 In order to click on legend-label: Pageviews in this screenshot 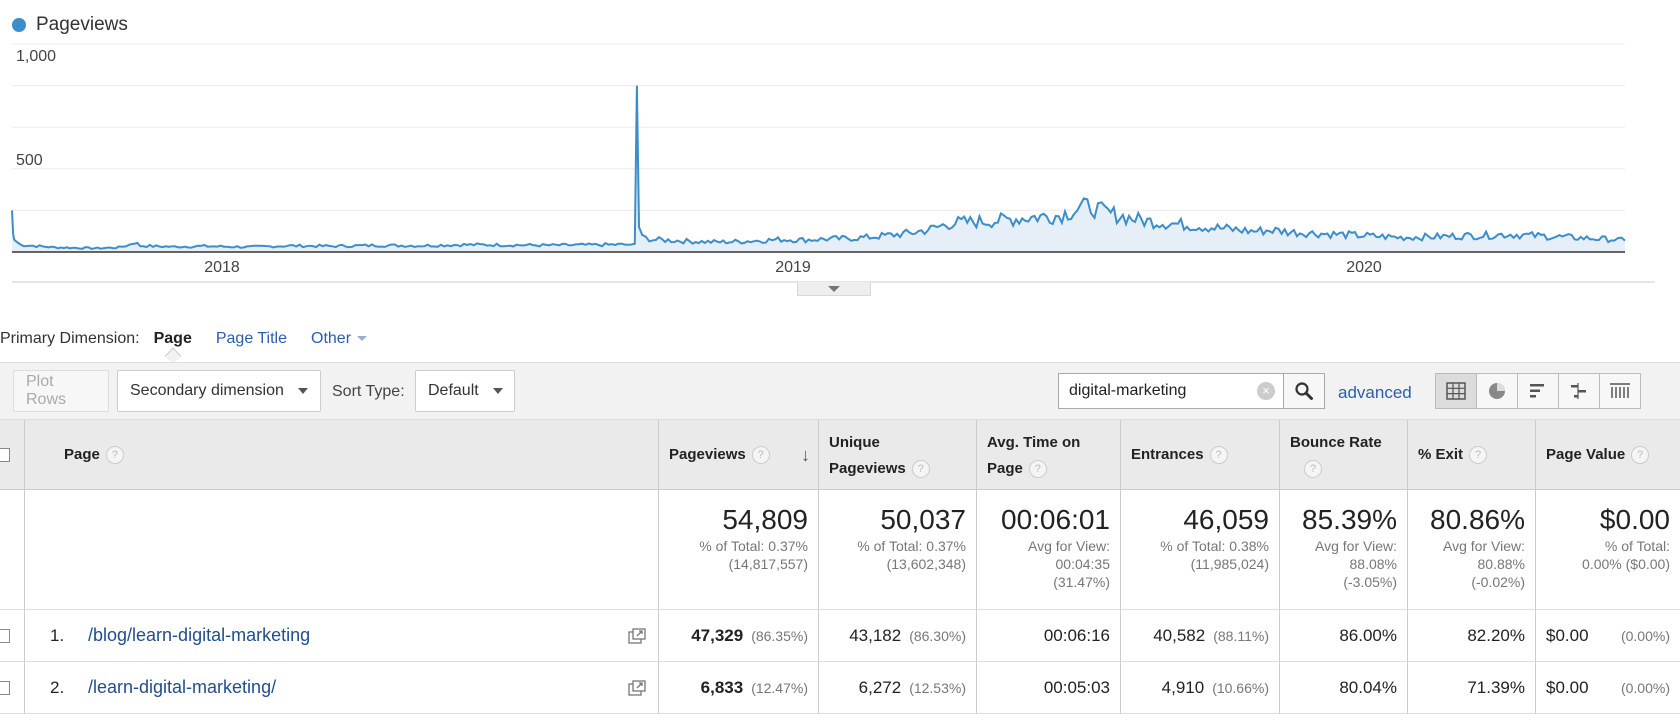, I will do `click(82, 24)`.